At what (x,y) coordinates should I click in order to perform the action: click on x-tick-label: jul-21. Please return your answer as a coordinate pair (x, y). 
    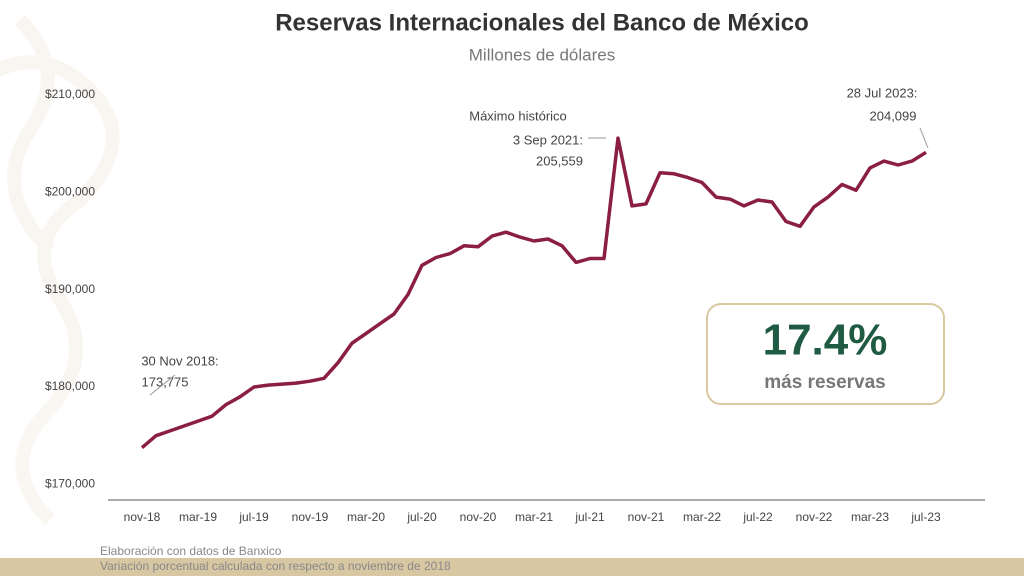
    Looking at the image, I should click on (589, 517).